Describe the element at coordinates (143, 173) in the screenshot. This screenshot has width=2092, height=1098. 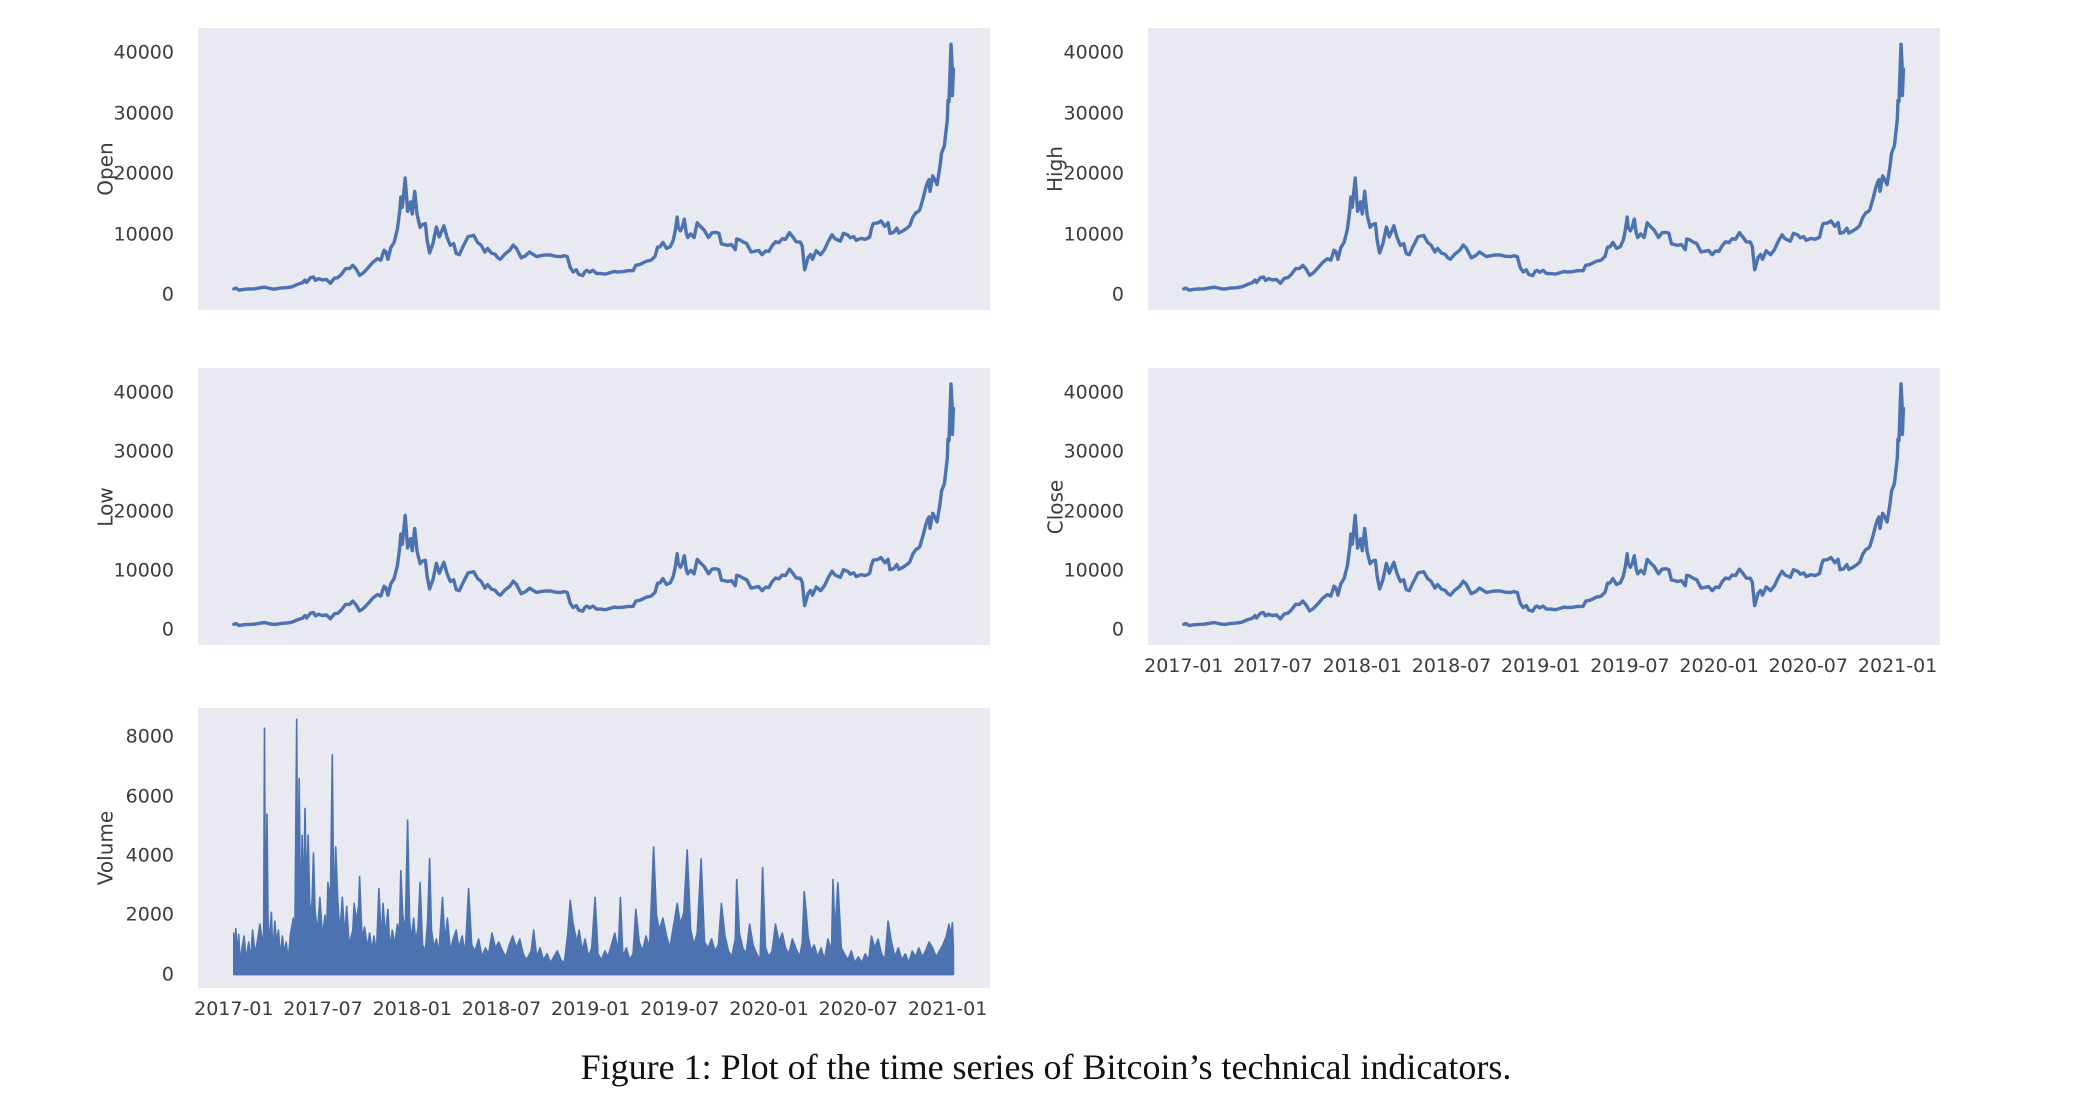
I see `y-tick-label-open: 20000` at that location.